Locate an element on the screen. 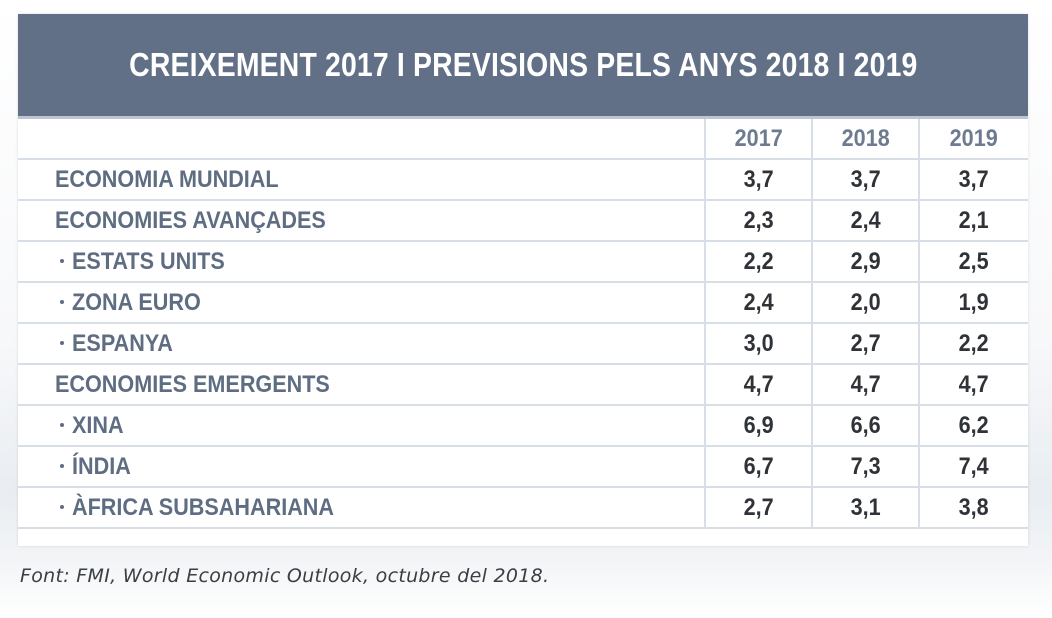  table-row: ECONOMIES AVANÇADES 2,3 2,4 2,1 is located at coordinates (523, 221).